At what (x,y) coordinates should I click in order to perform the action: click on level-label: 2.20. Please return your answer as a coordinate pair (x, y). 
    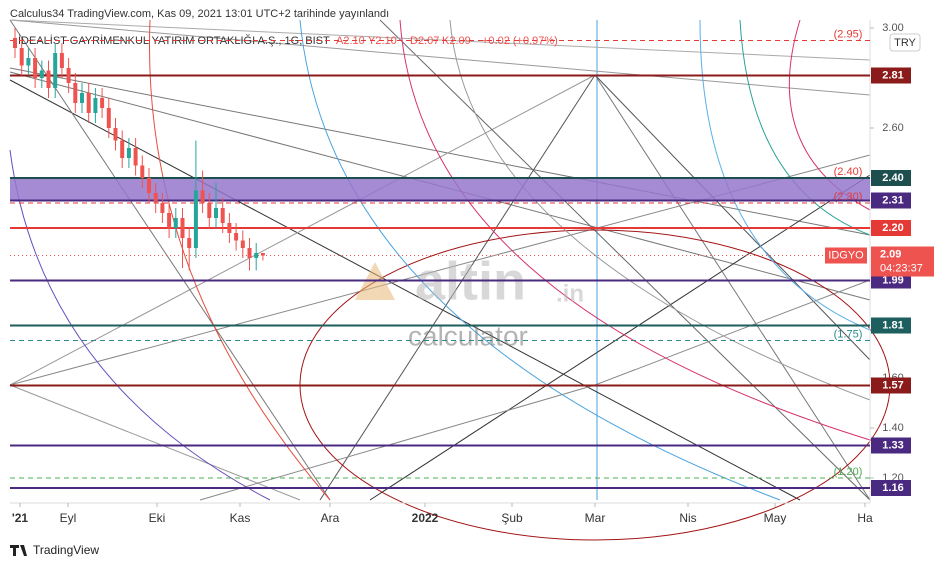
    Looking at the image, I should click on (892, 228).